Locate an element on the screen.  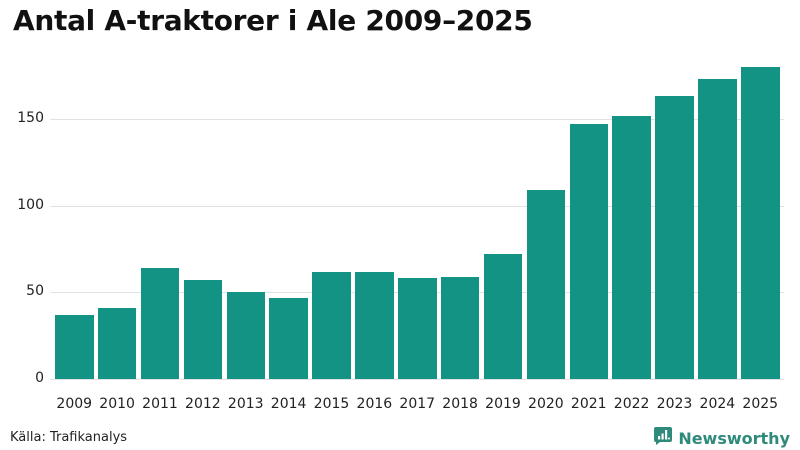
source-note: Källa: Trafikanalys is located at coordinates (69, 437).